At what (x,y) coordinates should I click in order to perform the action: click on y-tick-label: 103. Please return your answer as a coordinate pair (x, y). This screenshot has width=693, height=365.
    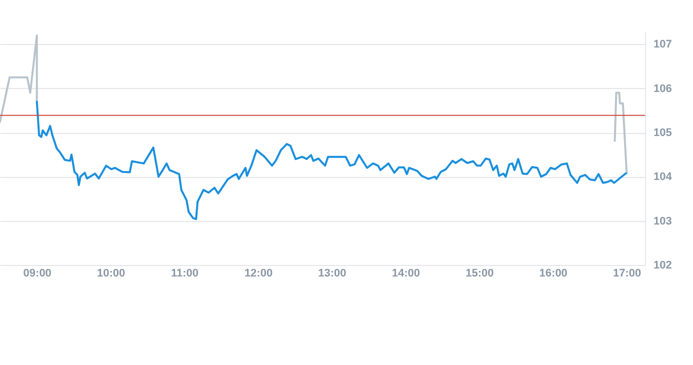
    Looking at the image, I should click on (663, 221).